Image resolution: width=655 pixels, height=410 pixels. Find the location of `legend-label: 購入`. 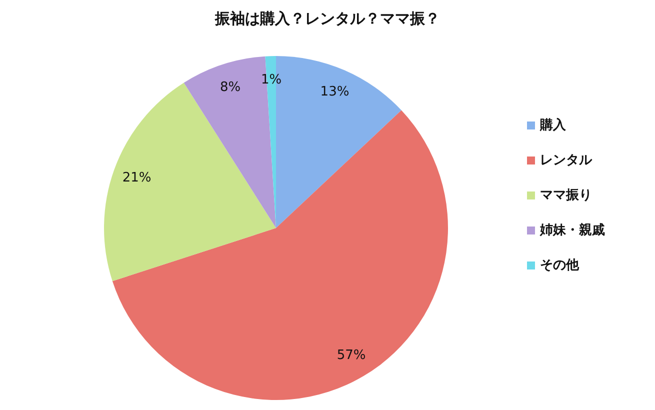

legend-label: 購入 is located at coordinates (553, 125).